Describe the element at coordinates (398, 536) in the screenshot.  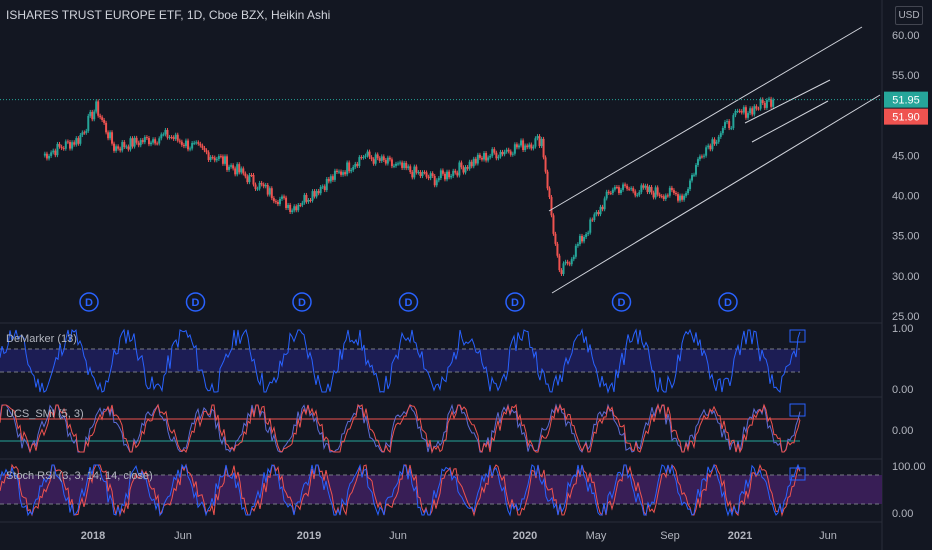
I see `time-tick-label: Jun` at that location.